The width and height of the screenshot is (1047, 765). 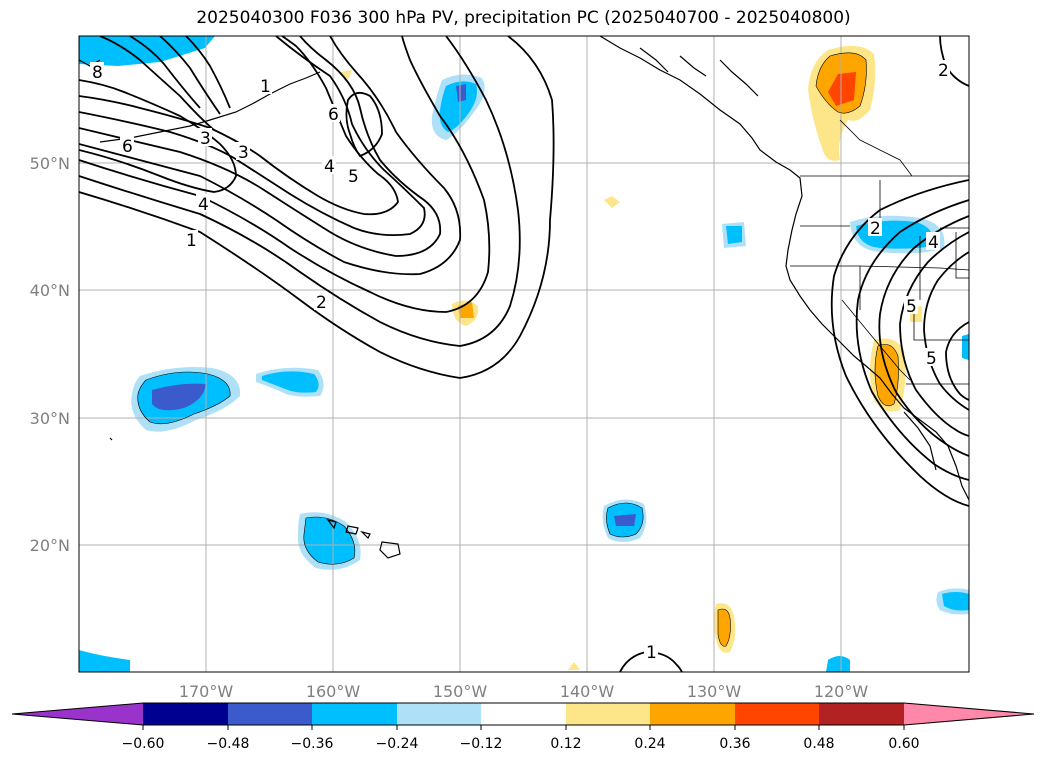 What do you see at coordinates (77, 714) in the screenshot?
I see `colorbar-low-extension` at bounding box center [77, 714].